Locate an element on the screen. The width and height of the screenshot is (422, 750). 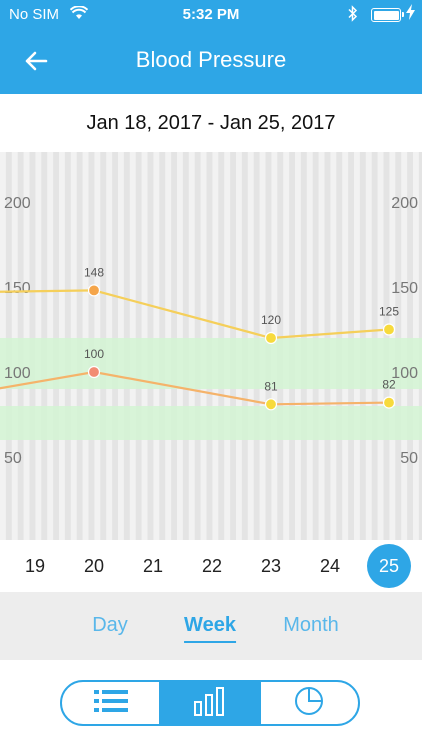
page-title: Blood Pressure is located at coordinates (211, 59).